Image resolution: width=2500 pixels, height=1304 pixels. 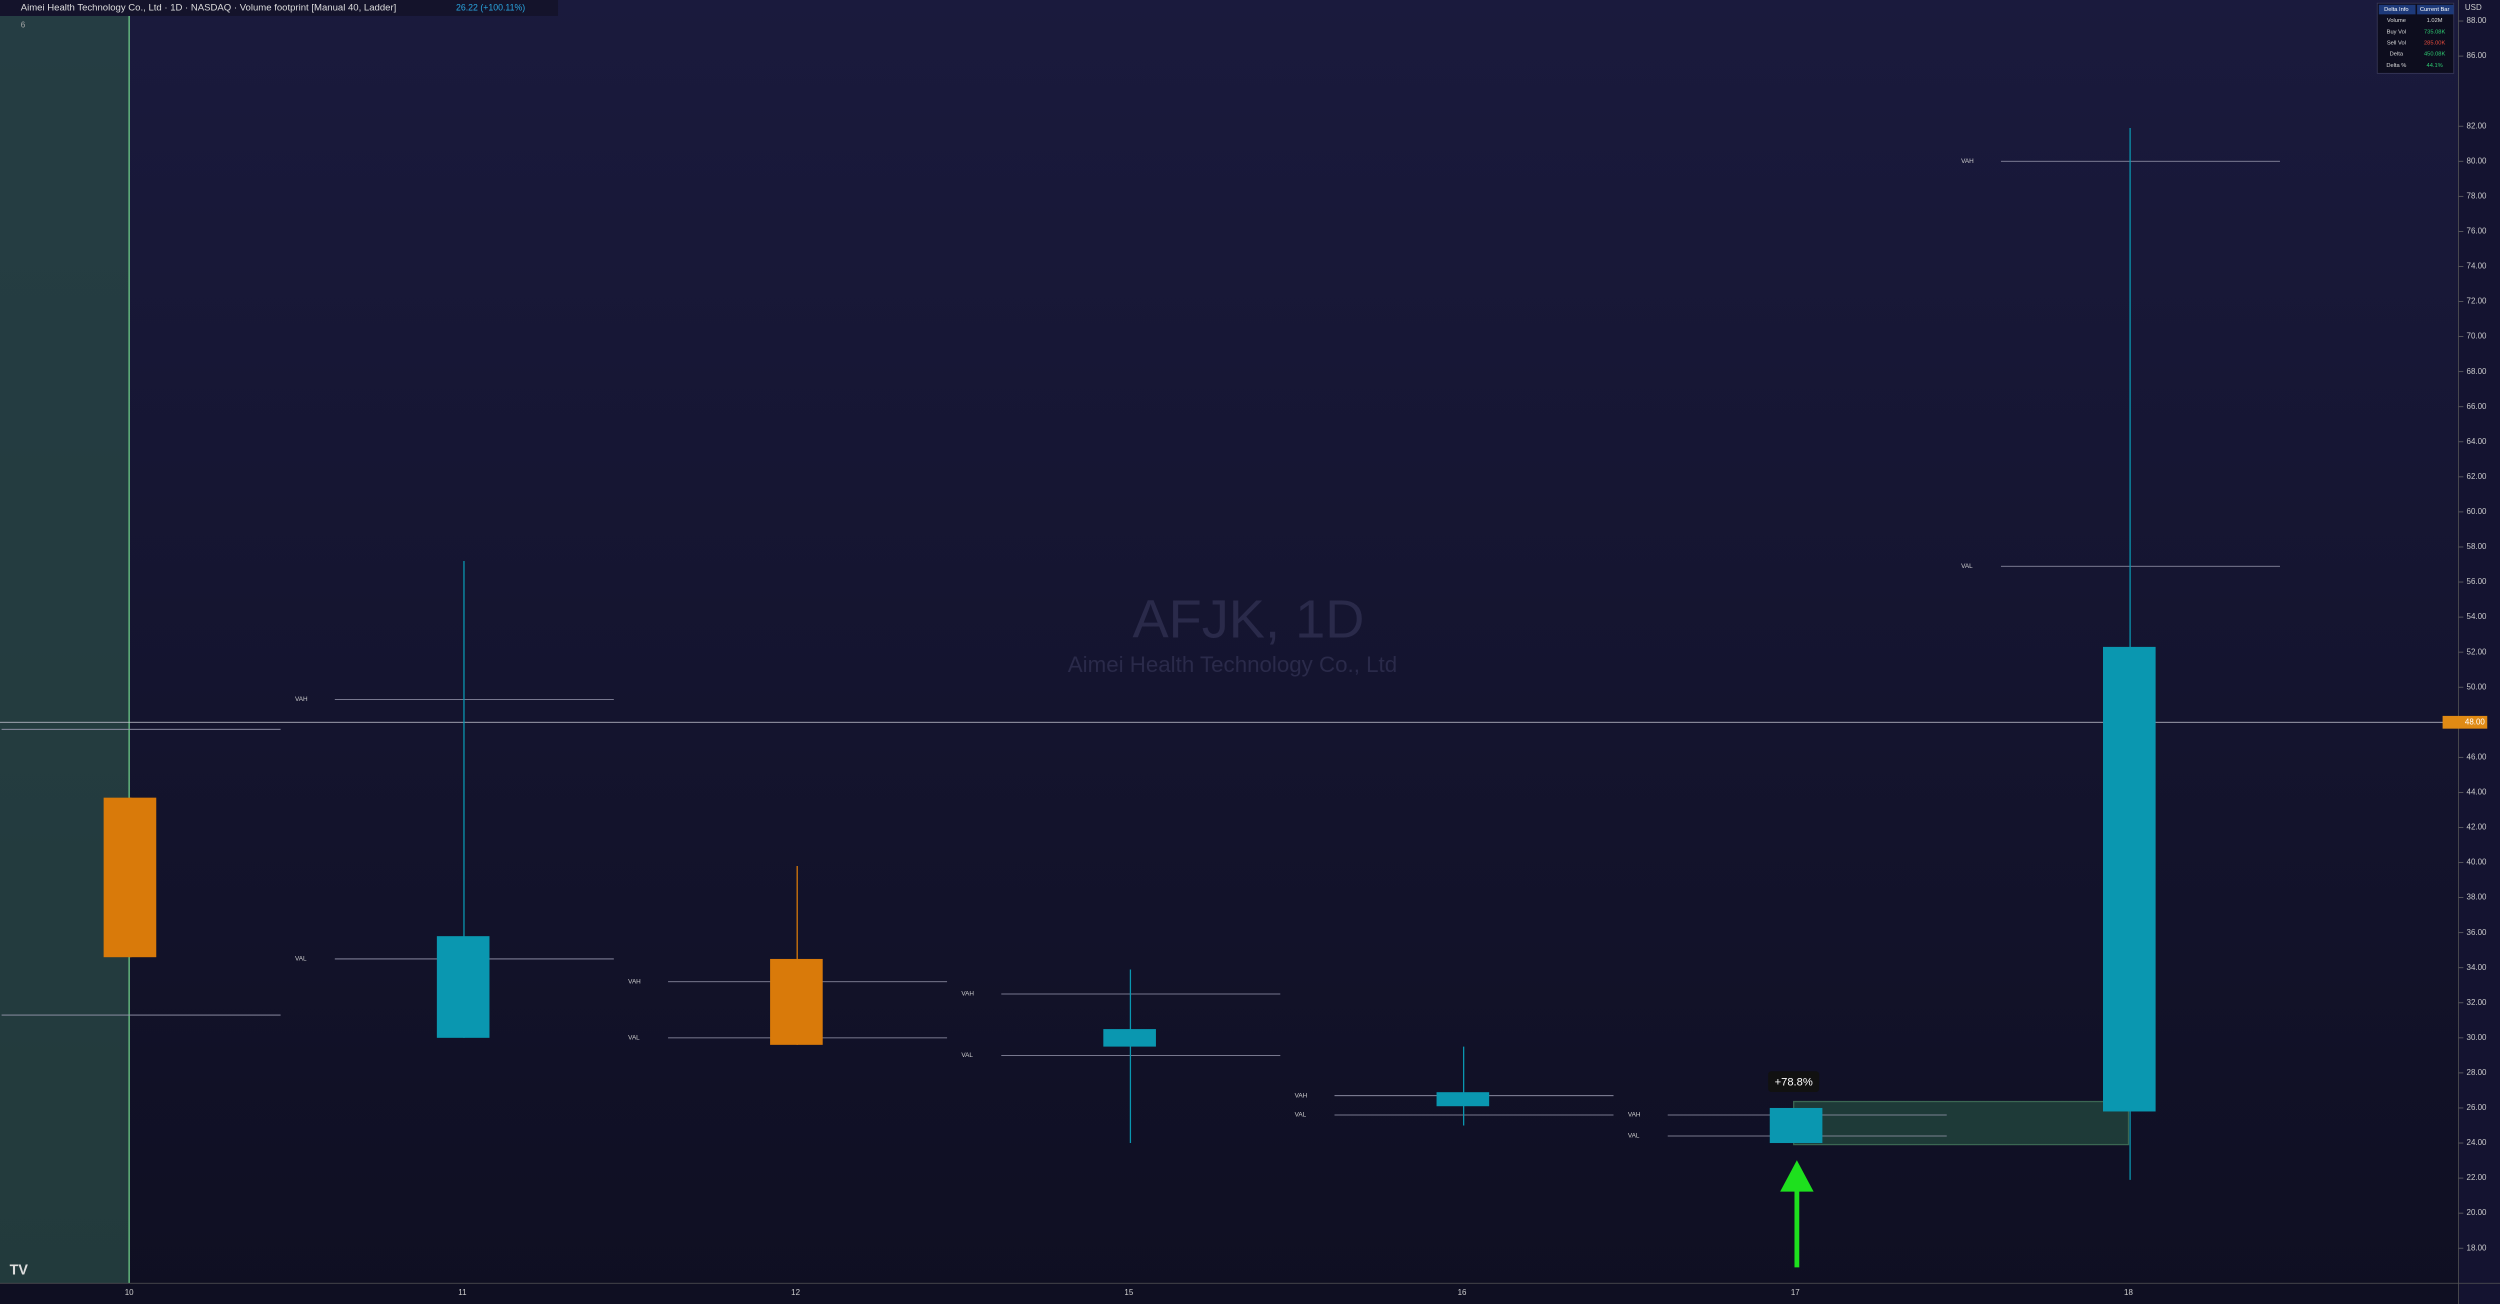 I want to click on x-tick-label: 10, so click(x=129, y=1292).